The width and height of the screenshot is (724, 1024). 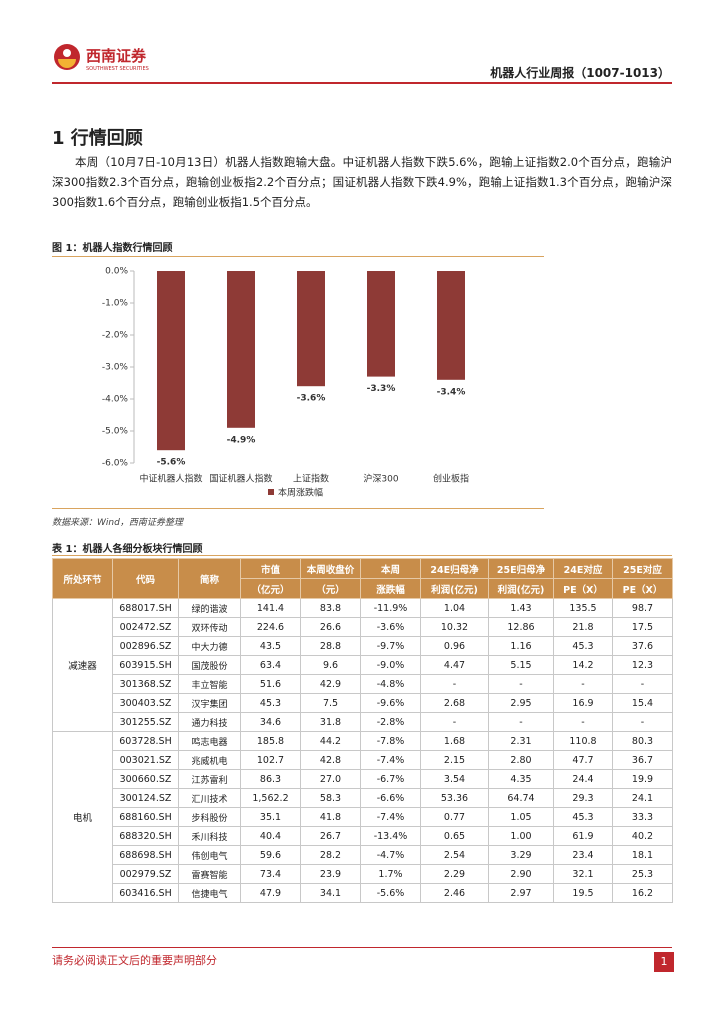 I want to click on table-cell: 2.97, so click(x=521, y=893).